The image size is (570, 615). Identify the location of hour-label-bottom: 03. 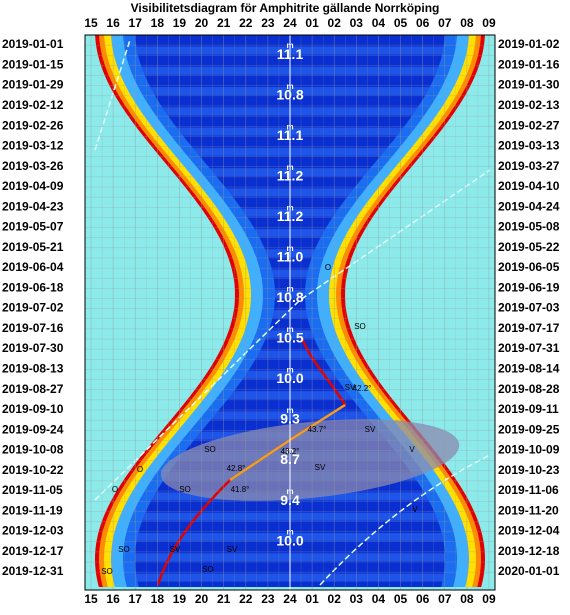
(357, 599).